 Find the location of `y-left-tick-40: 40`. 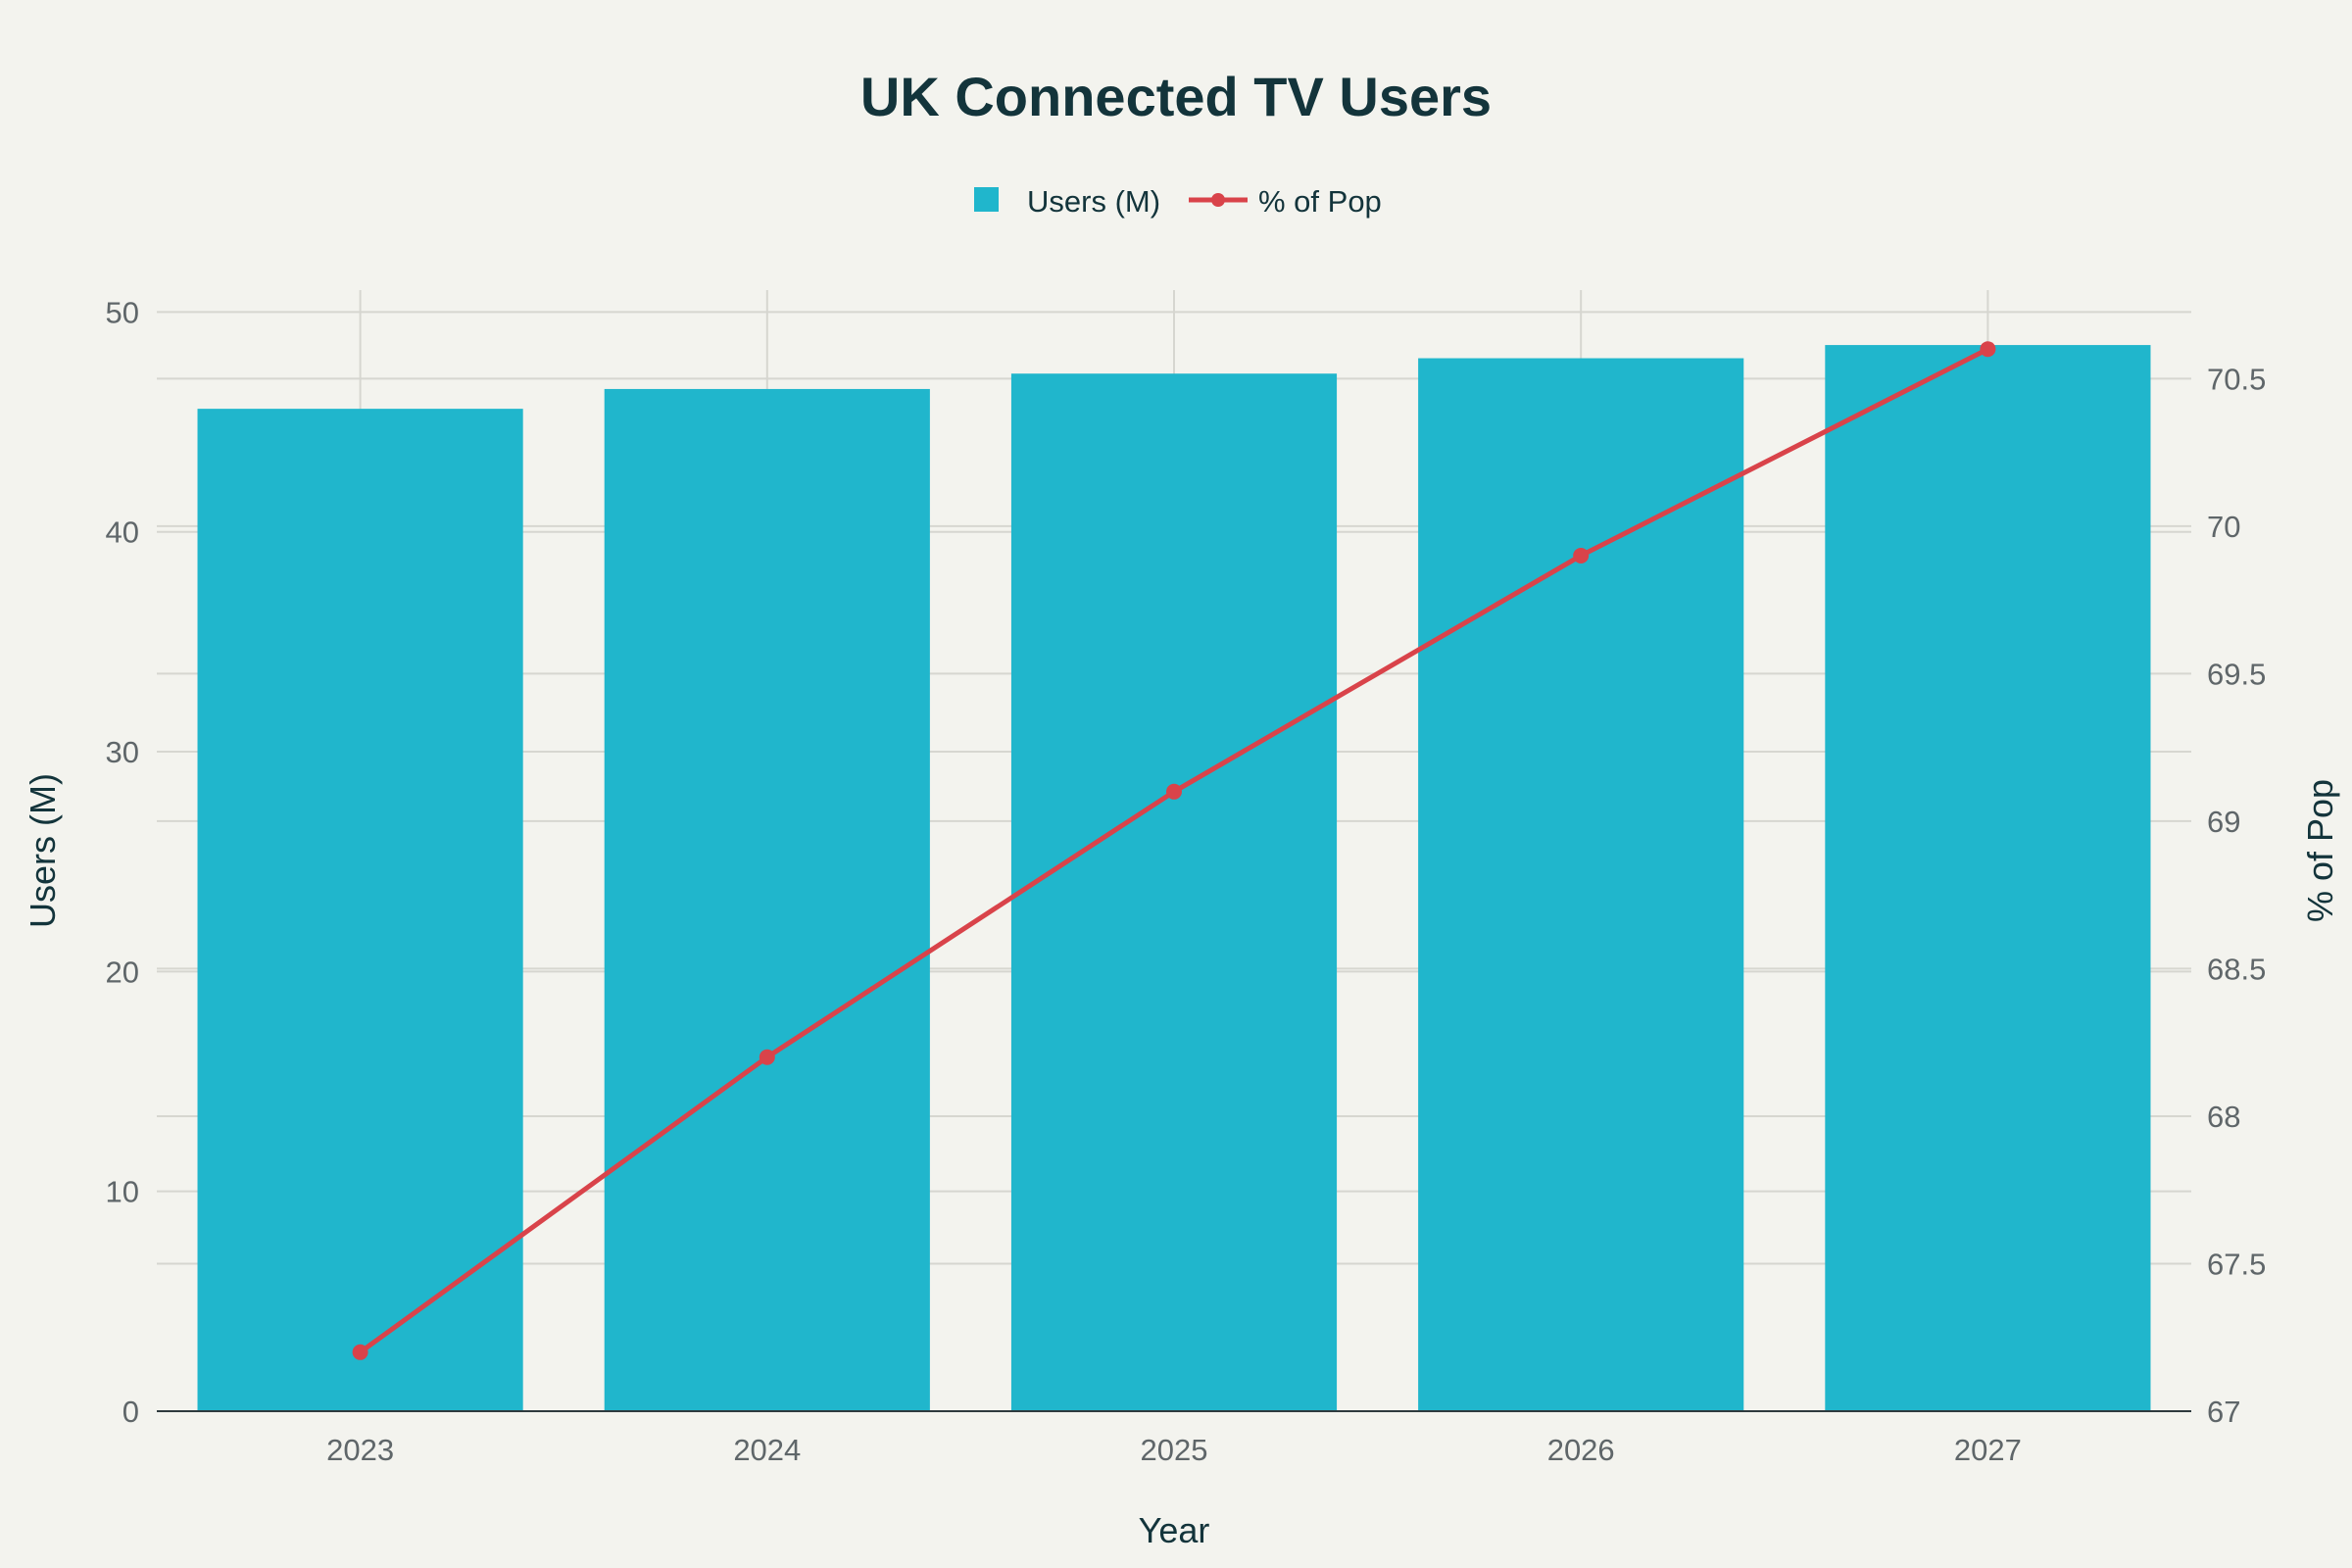

y-left-tick-40: 40 is located at coordinates (122, 532).